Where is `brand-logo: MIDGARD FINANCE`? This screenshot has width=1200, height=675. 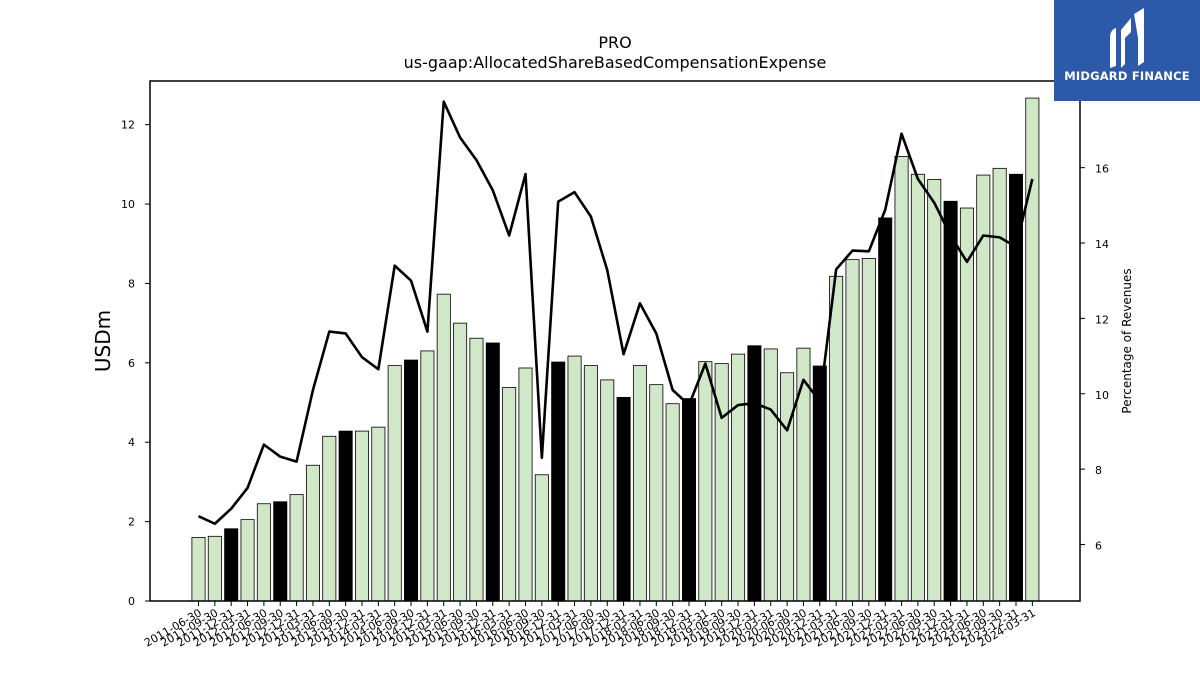
brand-logo: MIDGARD FINANCE is located at coordinates (1127, 50).